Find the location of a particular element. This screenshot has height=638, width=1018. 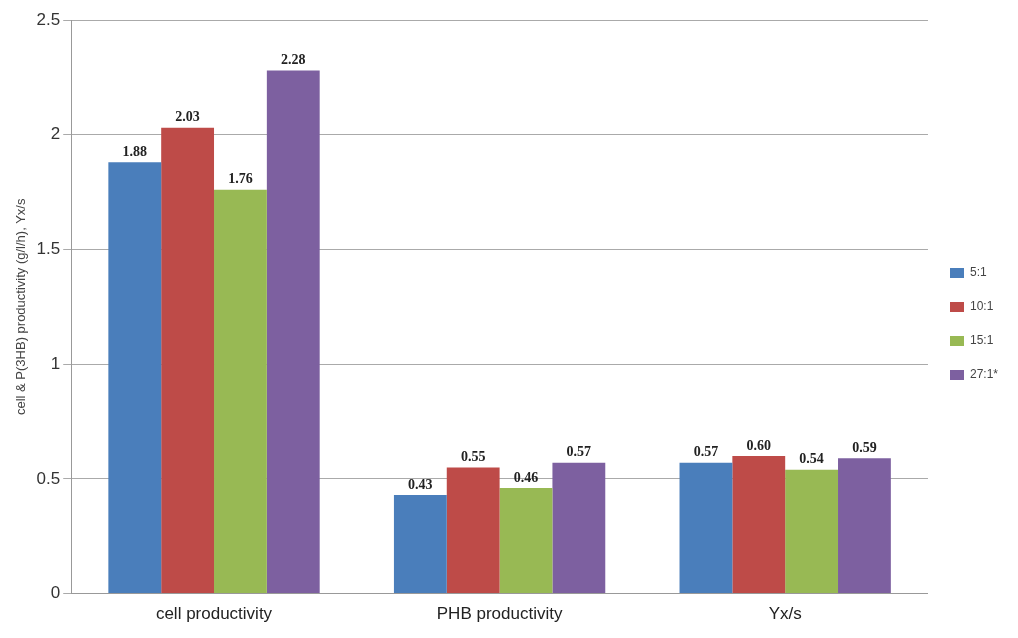

legend-label: 10:1 is located at coordinates (981, 306).